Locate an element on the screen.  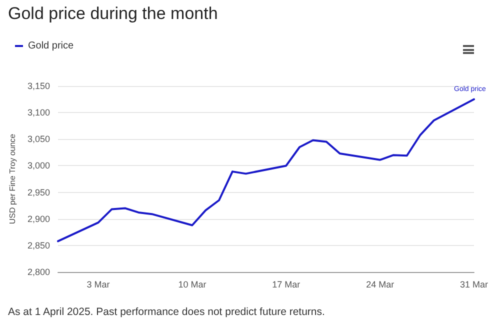
chart-title: Gold price during the month is located at coordinates (113, 14).